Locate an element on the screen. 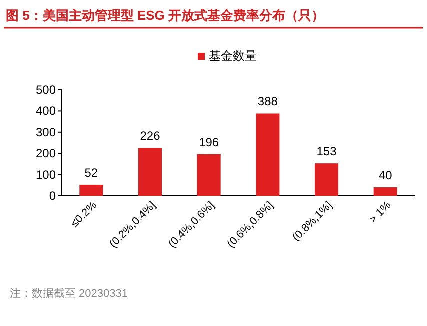 The width and height of the screenshot is (427, 326). chart-title: 图 5：美国主动管理型 ESG 开放式基金费率分布（只） is located at coordinates (165, 15).